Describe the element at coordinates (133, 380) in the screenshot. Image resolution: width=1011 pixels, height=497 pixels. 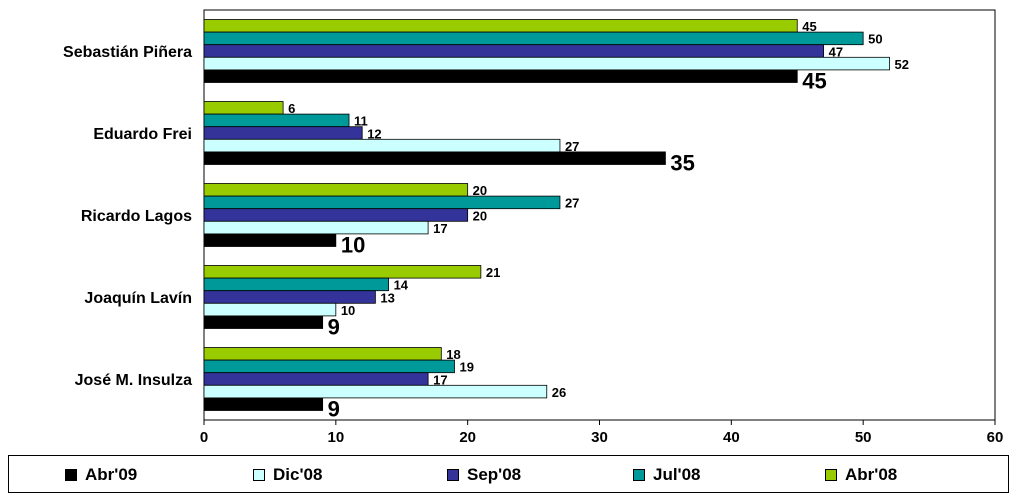
I see `category-label-jose-m-insulza: José M. Insulza` at that location.